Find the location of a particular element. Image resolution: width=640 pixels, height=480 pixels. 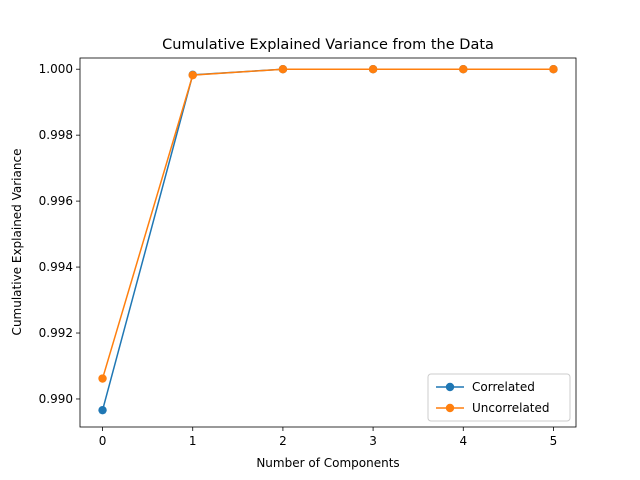

legend-label: Uncorrelated is located at coordinates (511, 408).